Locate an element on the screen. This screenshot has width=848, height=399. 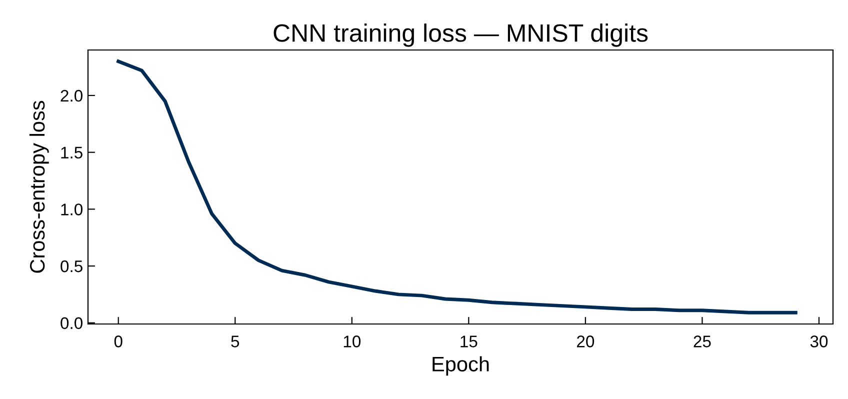
x-tick-label: 15 is located at coordinates (469, 342).